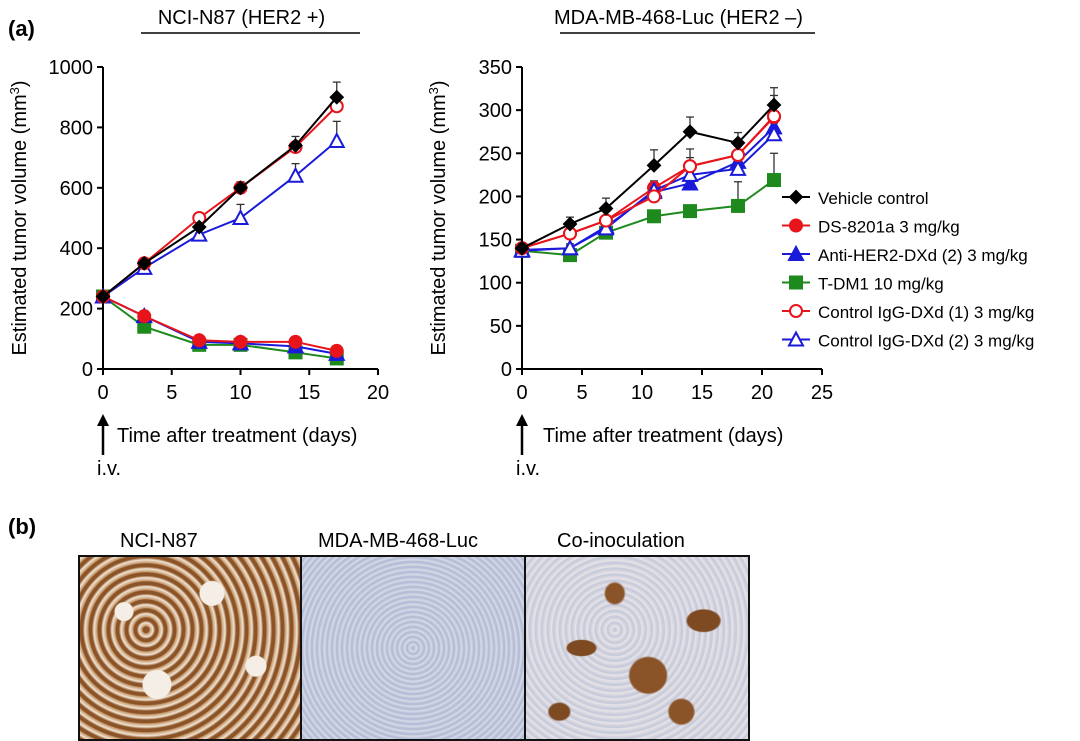 The width and height of the screenshot is (1080, 741). I want to click on legend-entry: Control IgG-DXd (1) 3 mg/kg, so click(926, 312).